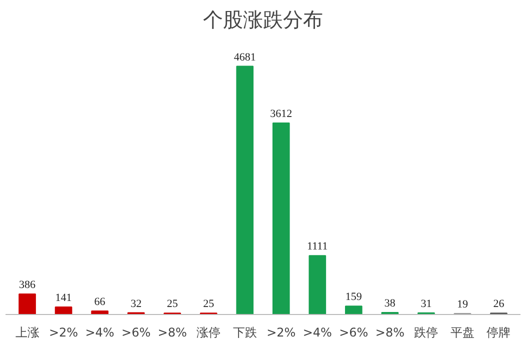 The image size is (525, 342). What do you see at coordinates (426, 333) in the screenshot?
I see `x-tick-label: 跌停` at bounding box center [426, 333].